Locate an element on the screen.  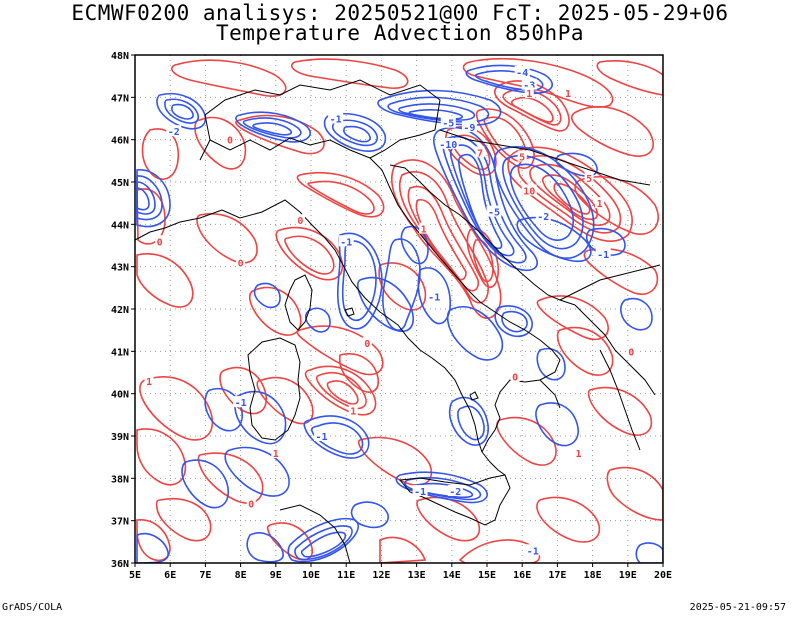
lon-tick-label: 9E is located at coordinates (276, 575).